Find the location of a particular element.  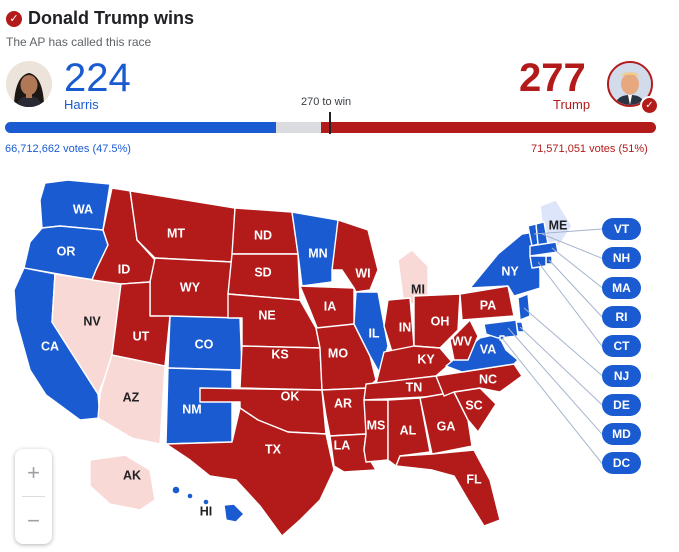

headline: Donald Trump wins is located at coordinates (111, 18).